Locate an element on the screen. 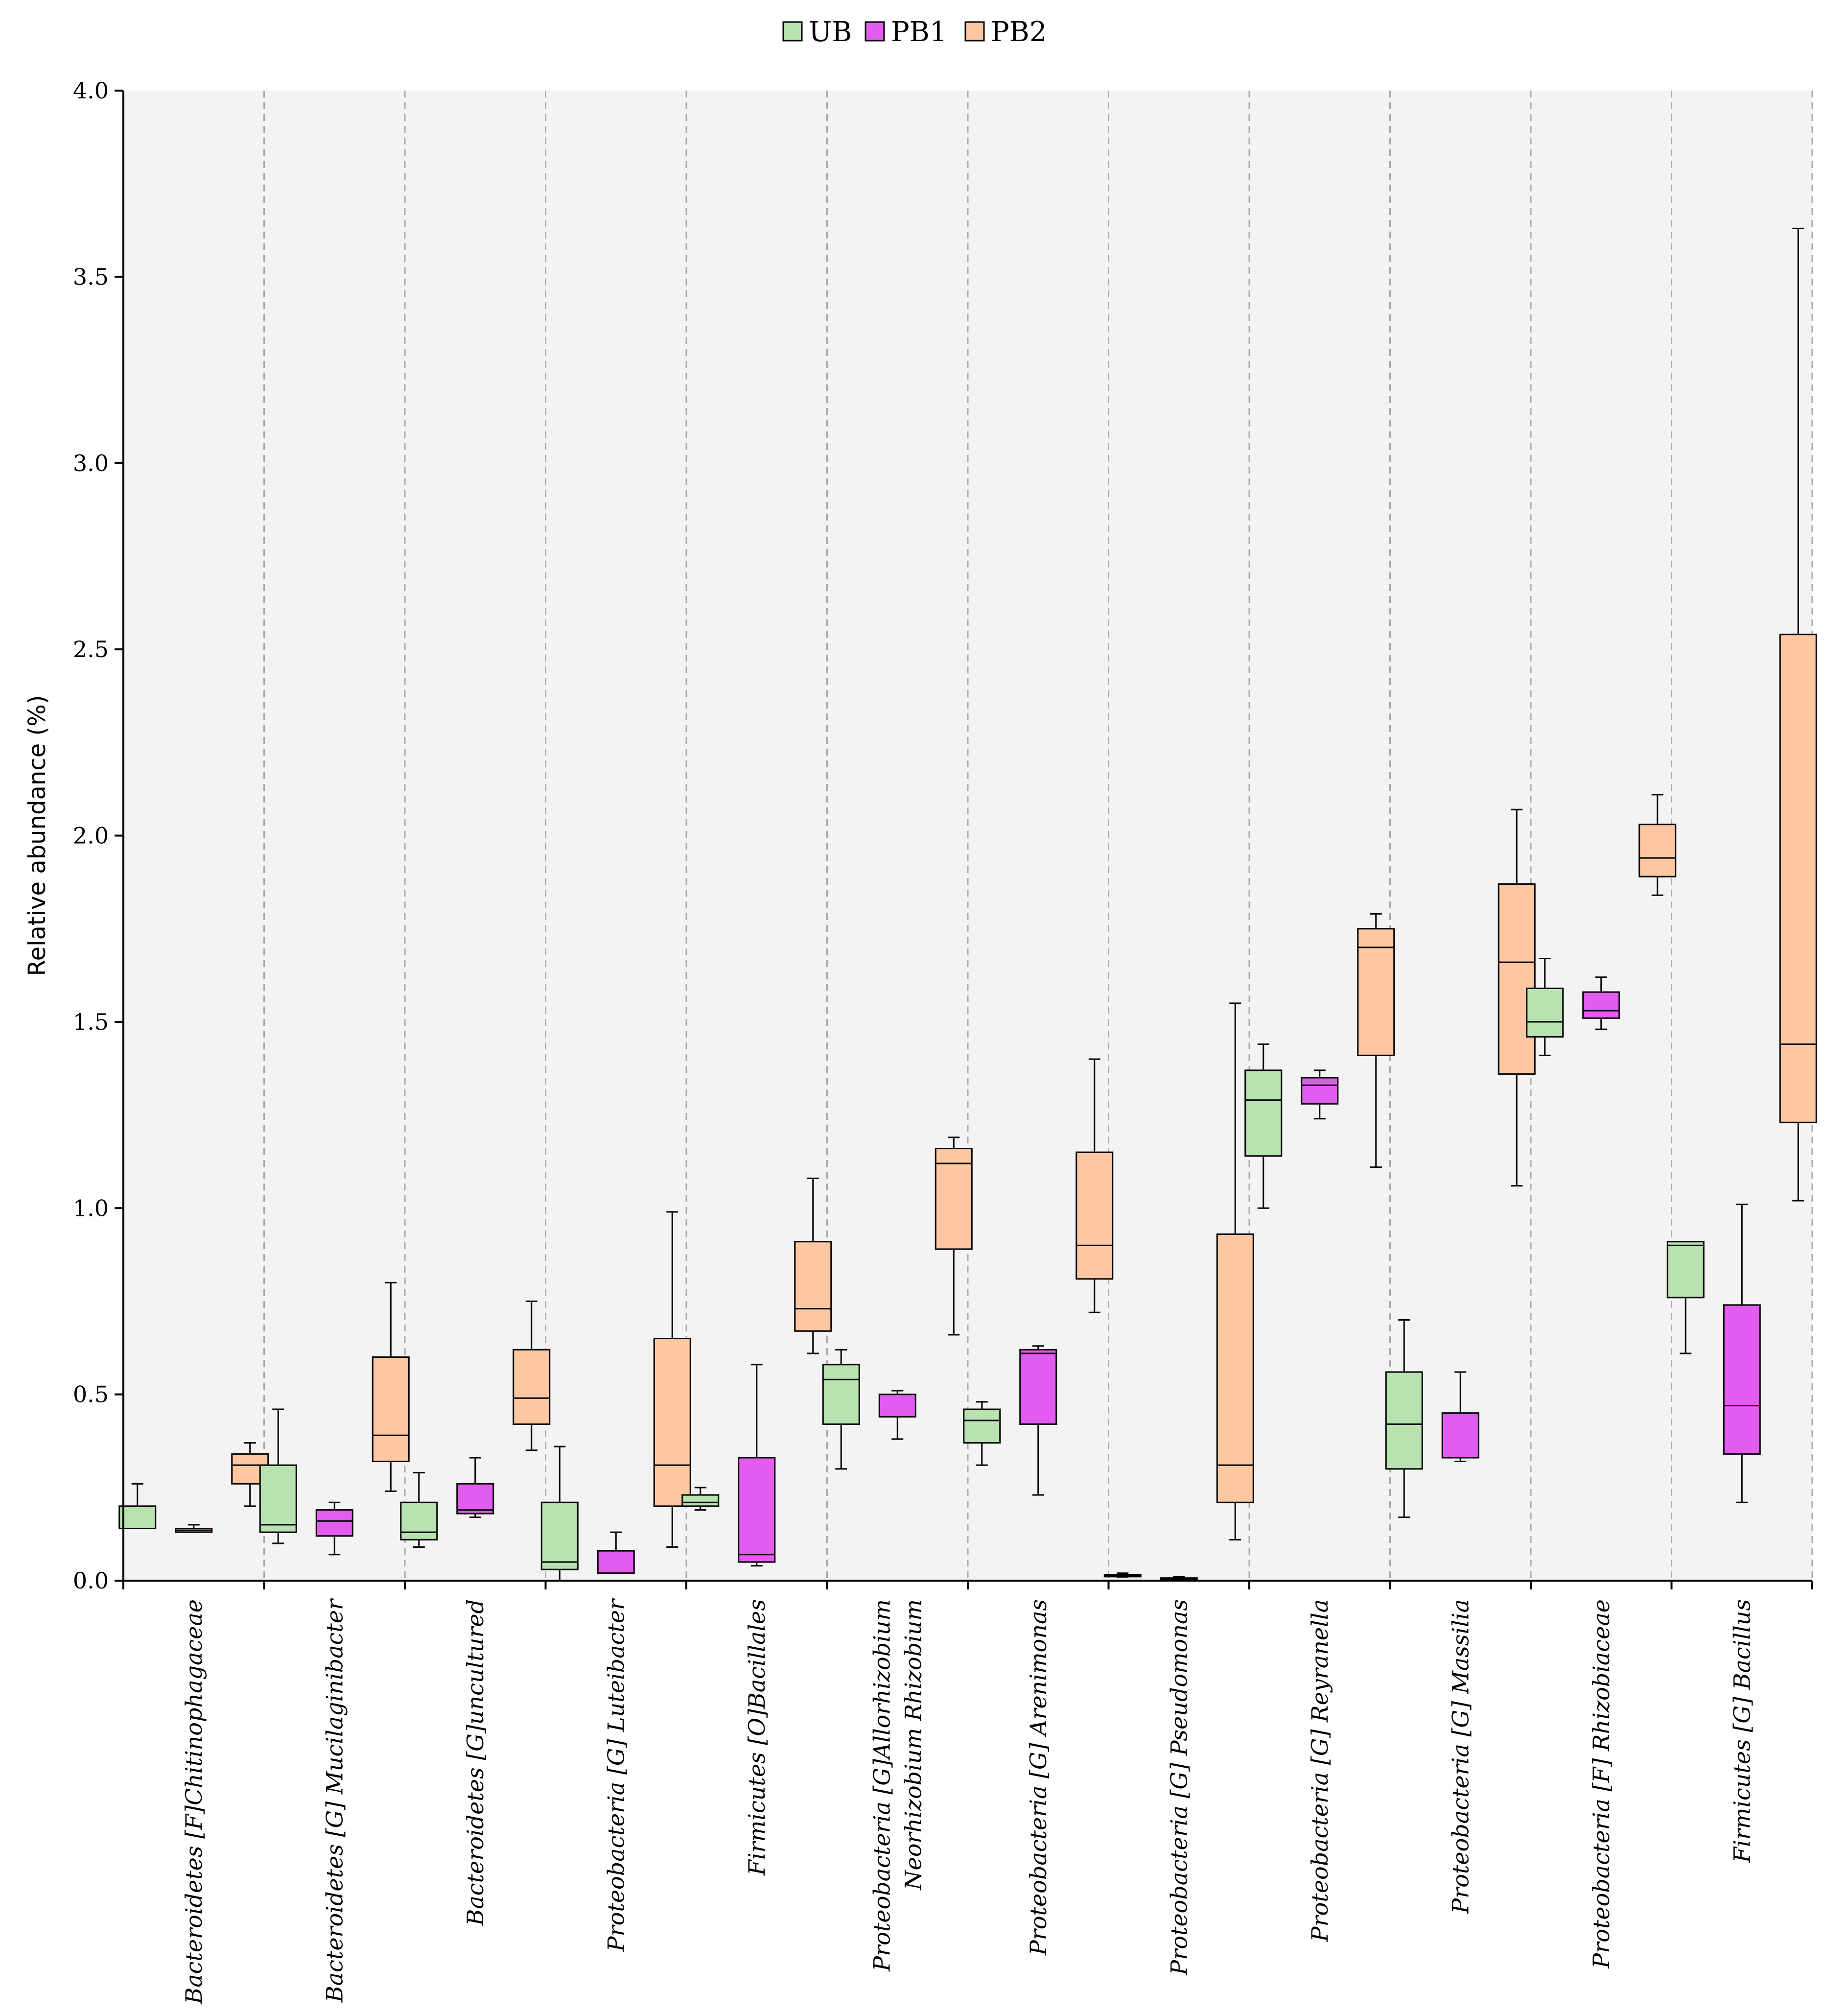  y-tick-label: 3.5 is located at coordinates (91, 276).